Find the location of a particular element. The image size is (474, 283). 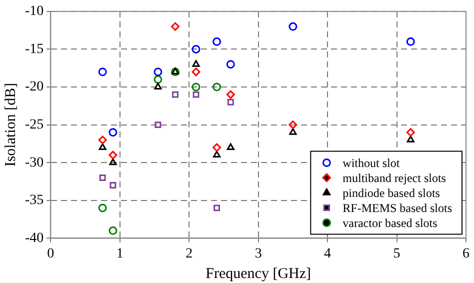

legend-label: multiband reject slots is located at coordinates (394, 177).